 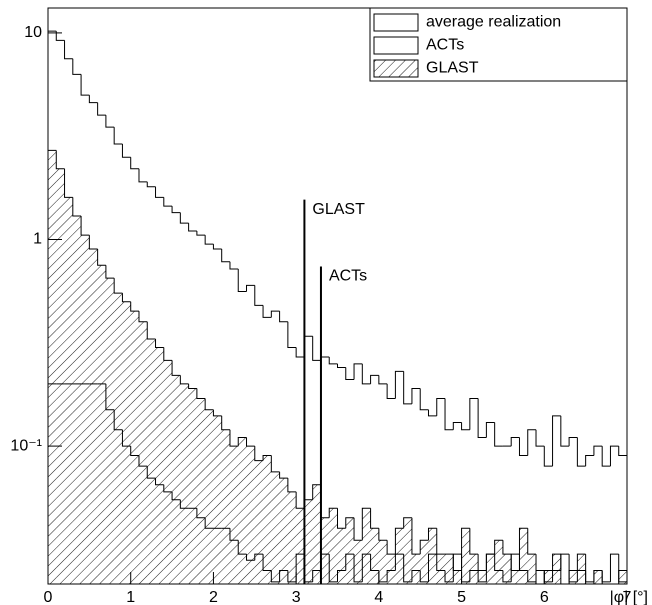 What do you see at coordinates (445, 45) in the screenshot?
I see `legend-label: ACTs` at bounding box center [445, 45].